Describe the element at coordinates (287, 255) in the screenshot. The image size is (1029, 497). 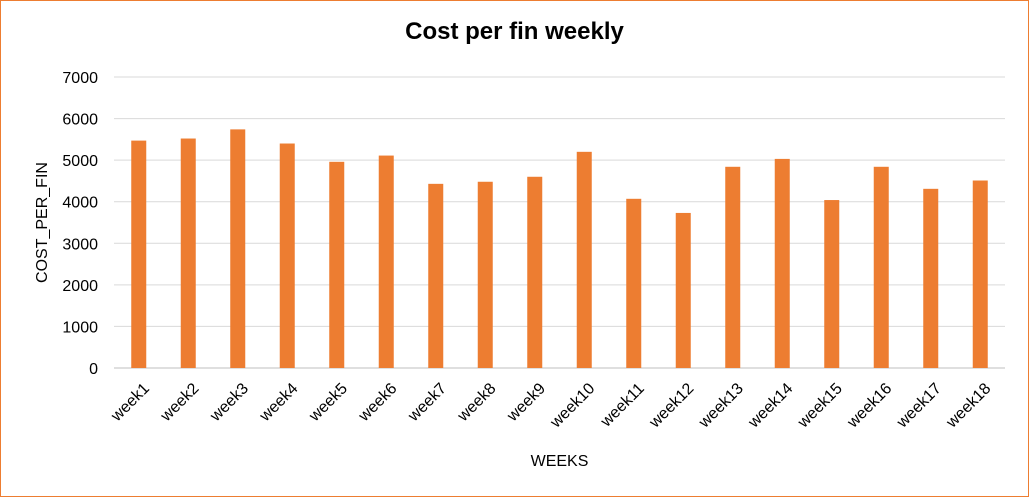
I see `bar-week4` at that location.